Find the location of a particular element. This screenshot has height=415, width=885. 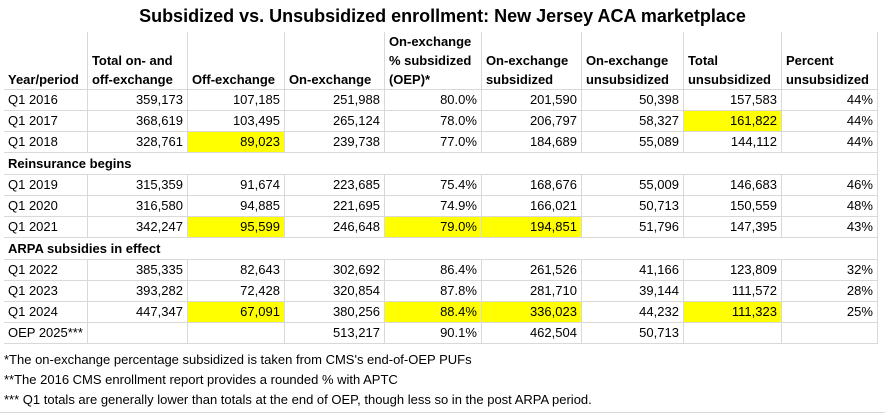

header-cell-off-exchange: Off-exchange is located at coordinates (236, 61).